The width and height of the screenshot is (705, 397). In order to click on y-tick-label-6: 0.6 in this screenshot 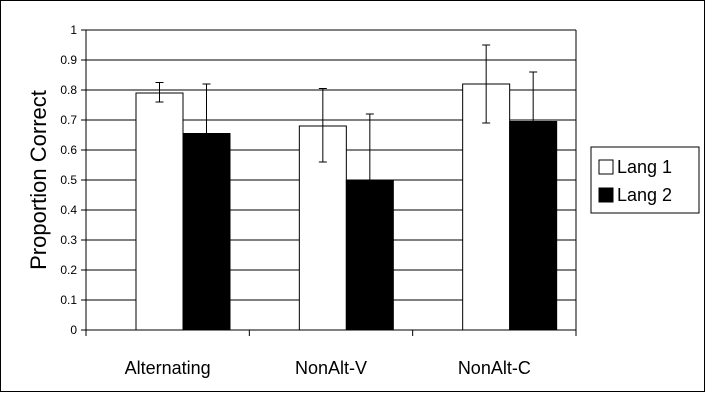, I will do `click(68, 150)`.